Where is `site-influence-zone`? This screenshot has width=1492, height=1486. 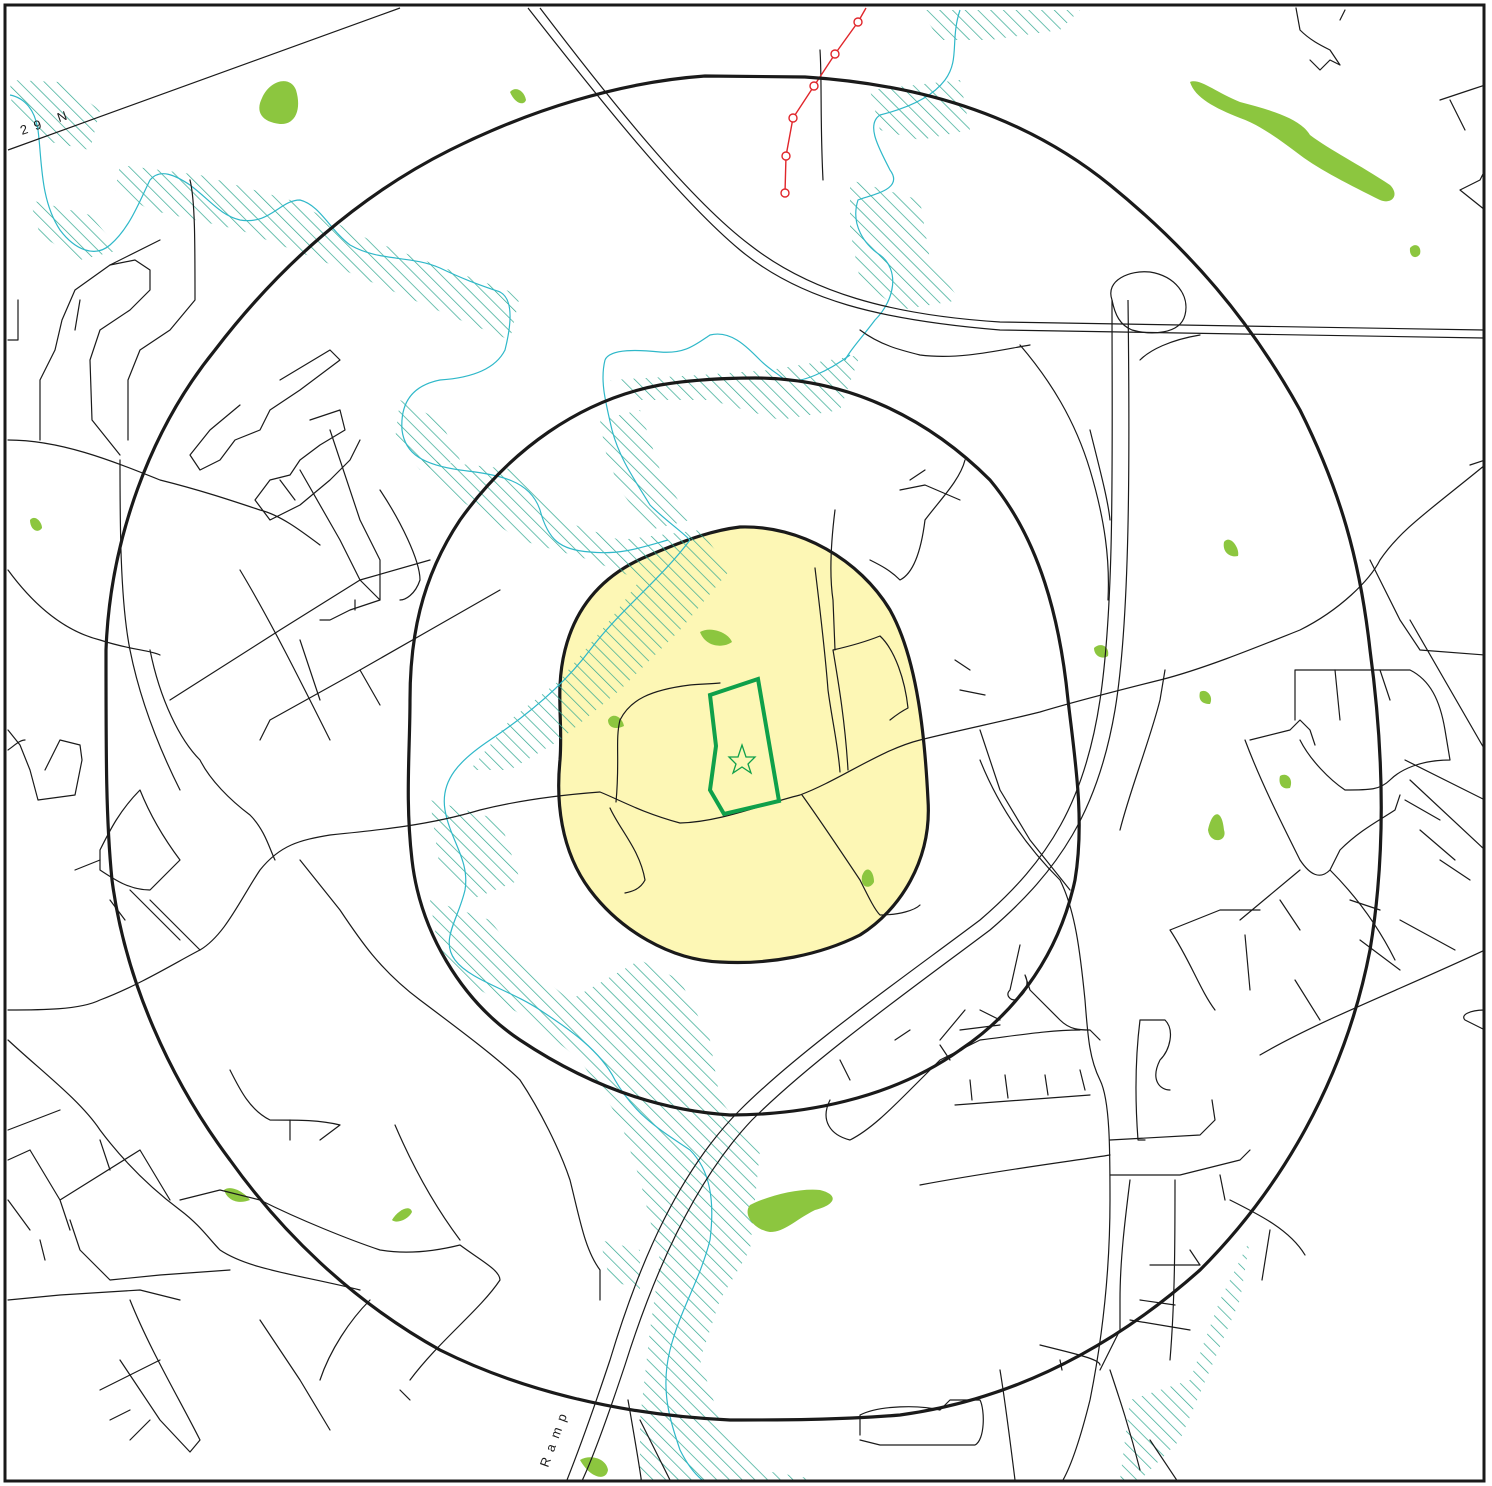 site-influence-zone is located at coordinates (743, 745).